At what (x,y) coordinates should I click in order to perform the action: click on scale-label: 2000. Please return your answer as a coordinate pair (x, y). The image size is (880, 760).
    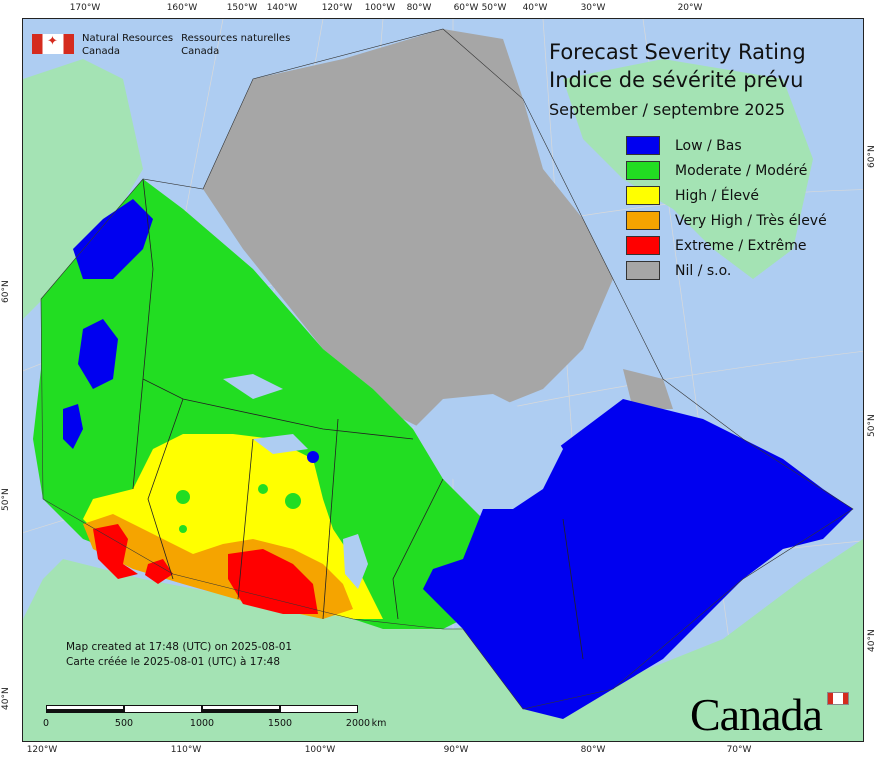
    Looking at the image, I should click on (358, 723).